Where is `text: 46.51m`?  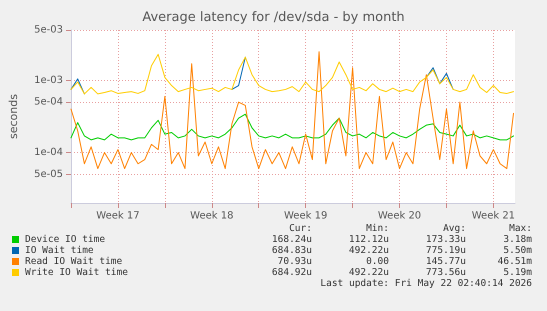
text: 46.51m is located at coordinates (514, 261).